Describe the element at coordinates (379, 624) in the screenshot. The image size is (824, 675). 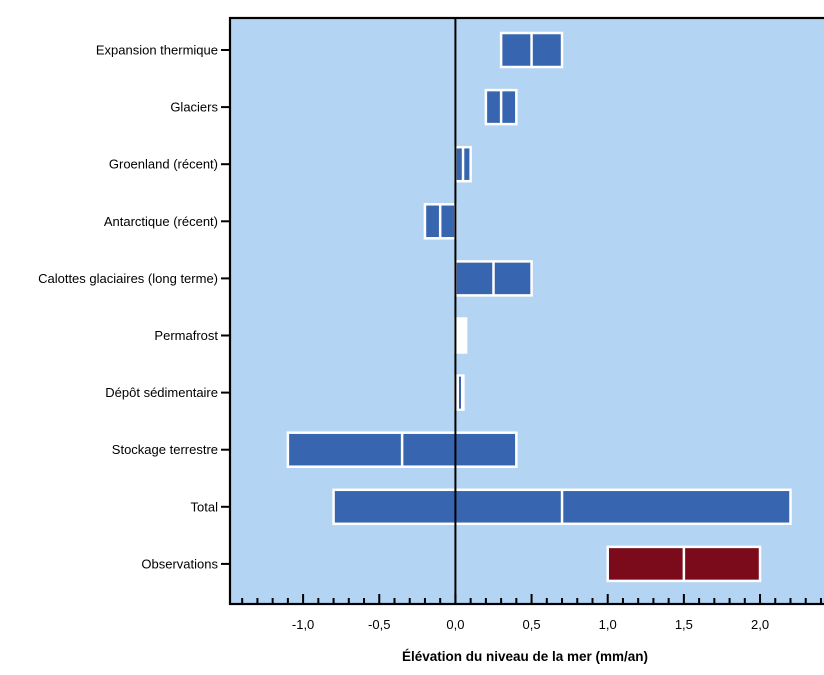
I see `x-tick-label: -0,5` at that location.